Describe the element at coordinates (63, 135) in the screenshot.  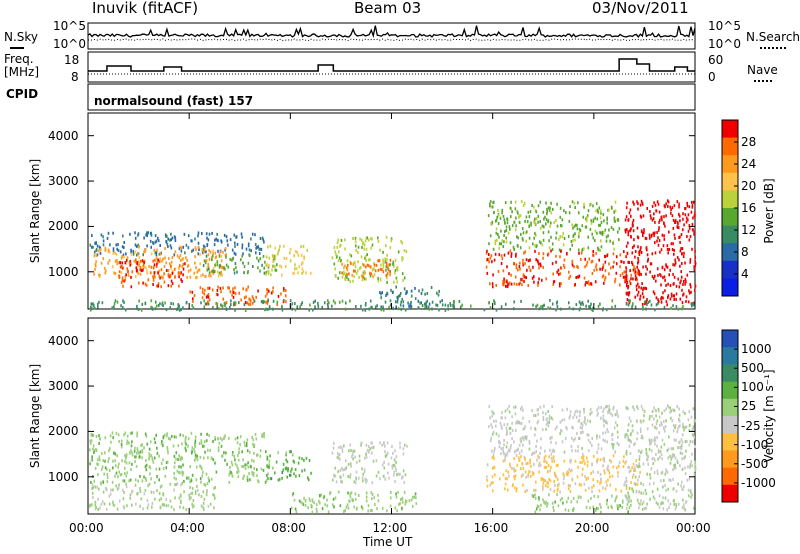
I see `power-ytick-label: 4000` at that location.